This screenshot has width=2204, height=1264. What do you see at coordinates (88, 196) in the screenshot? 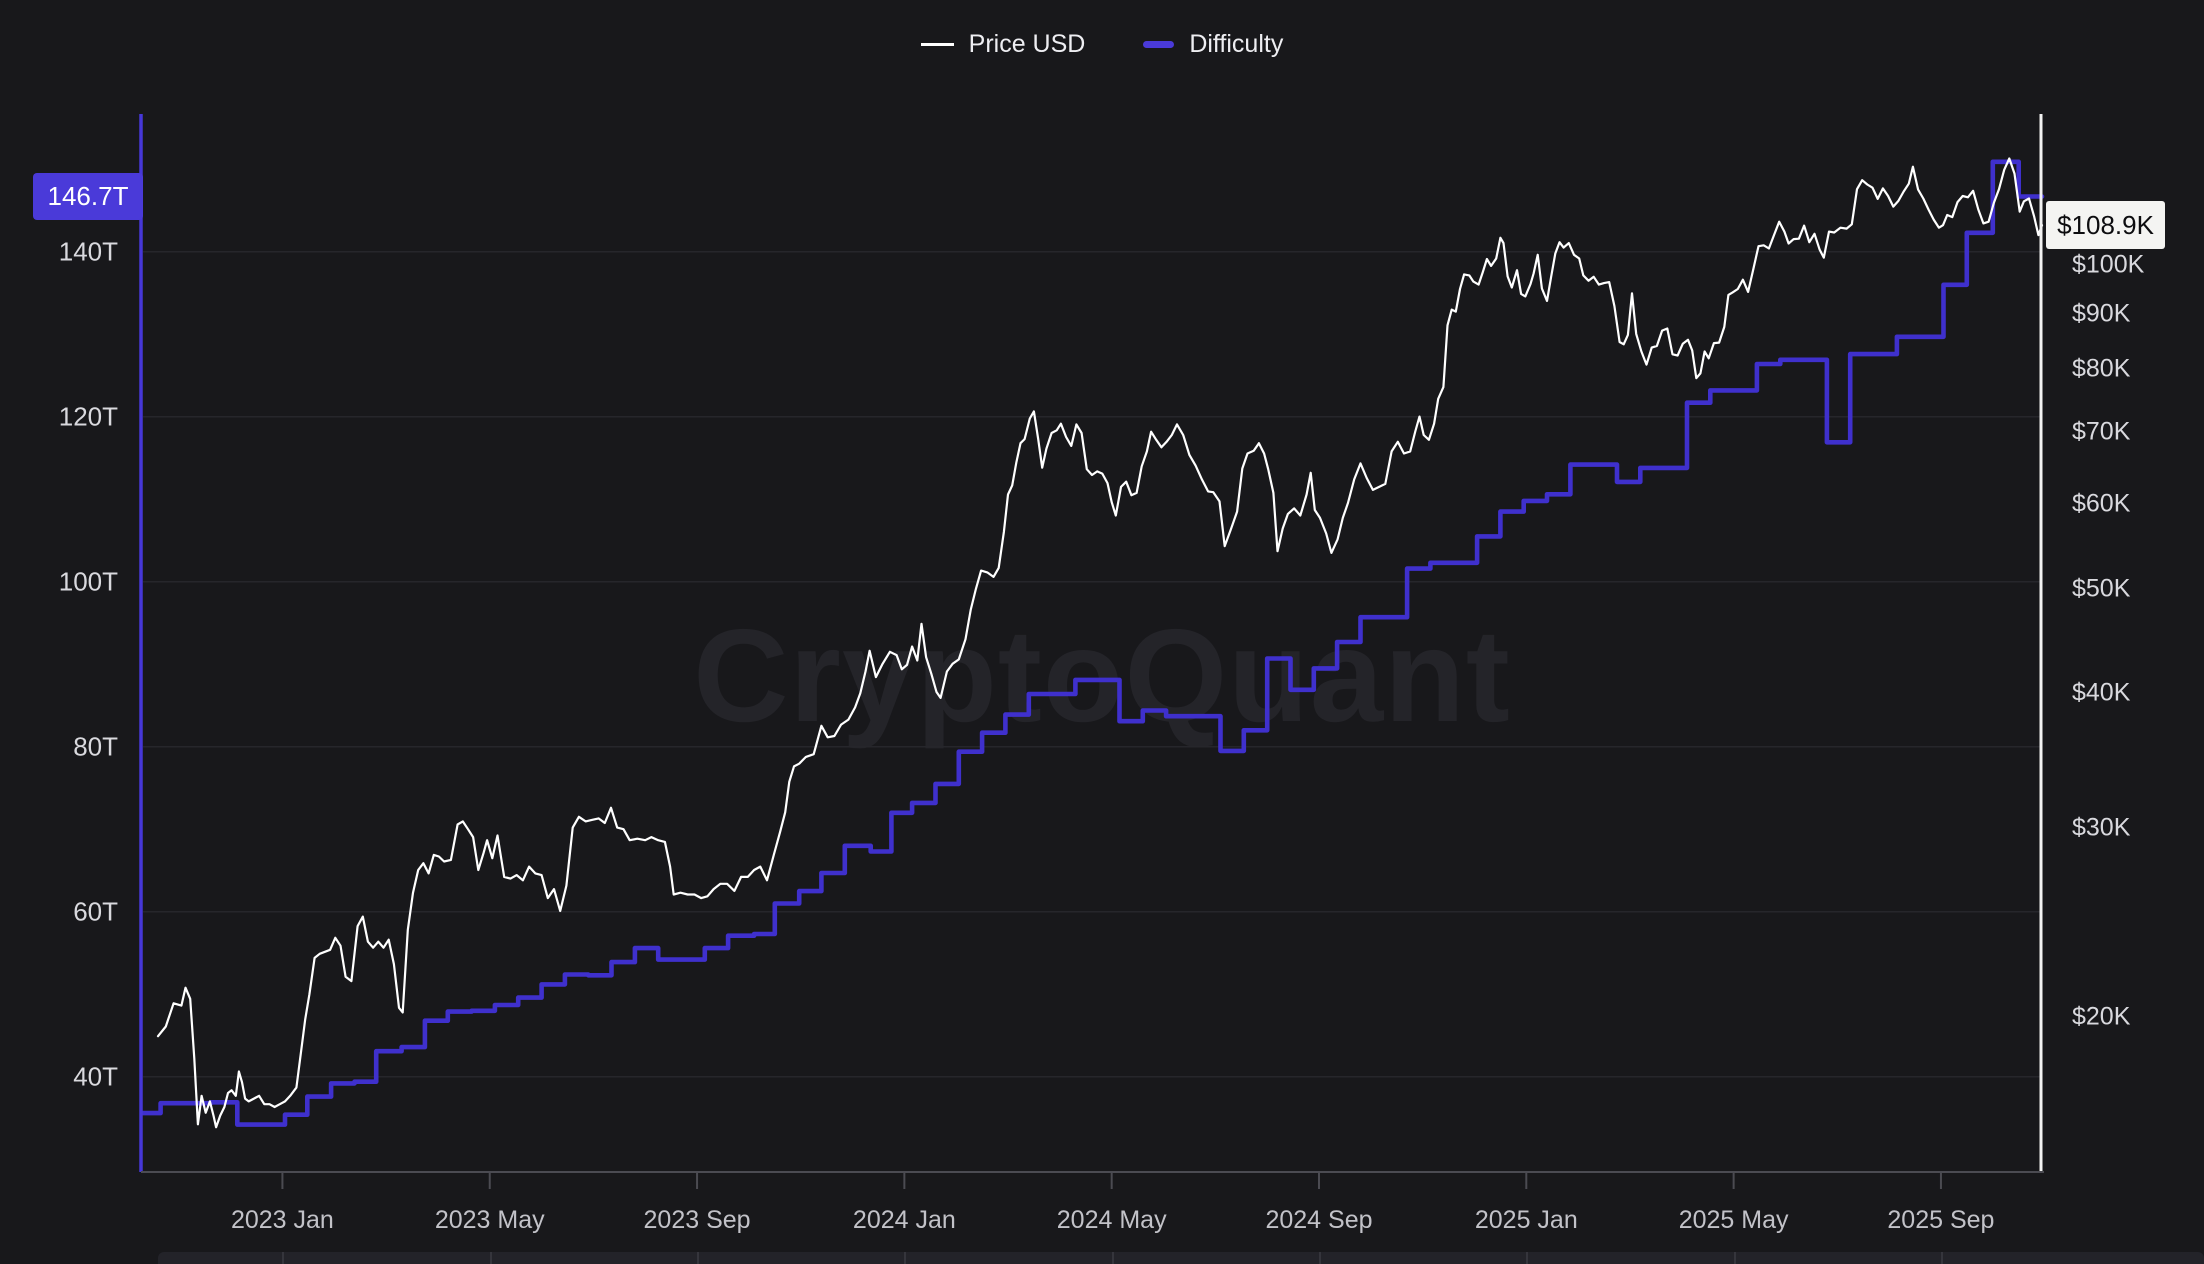
I see `difficulty-current-badge: 146.7T` at bounding box center [88, 196].